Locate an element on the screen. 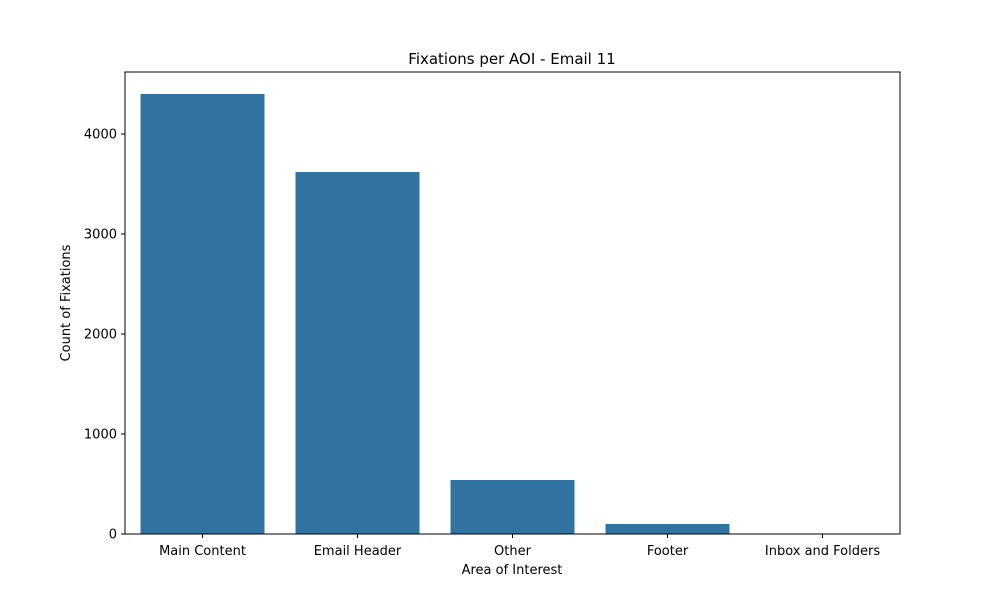  y-tick-label: 0 is located at coordinates (113, 535).